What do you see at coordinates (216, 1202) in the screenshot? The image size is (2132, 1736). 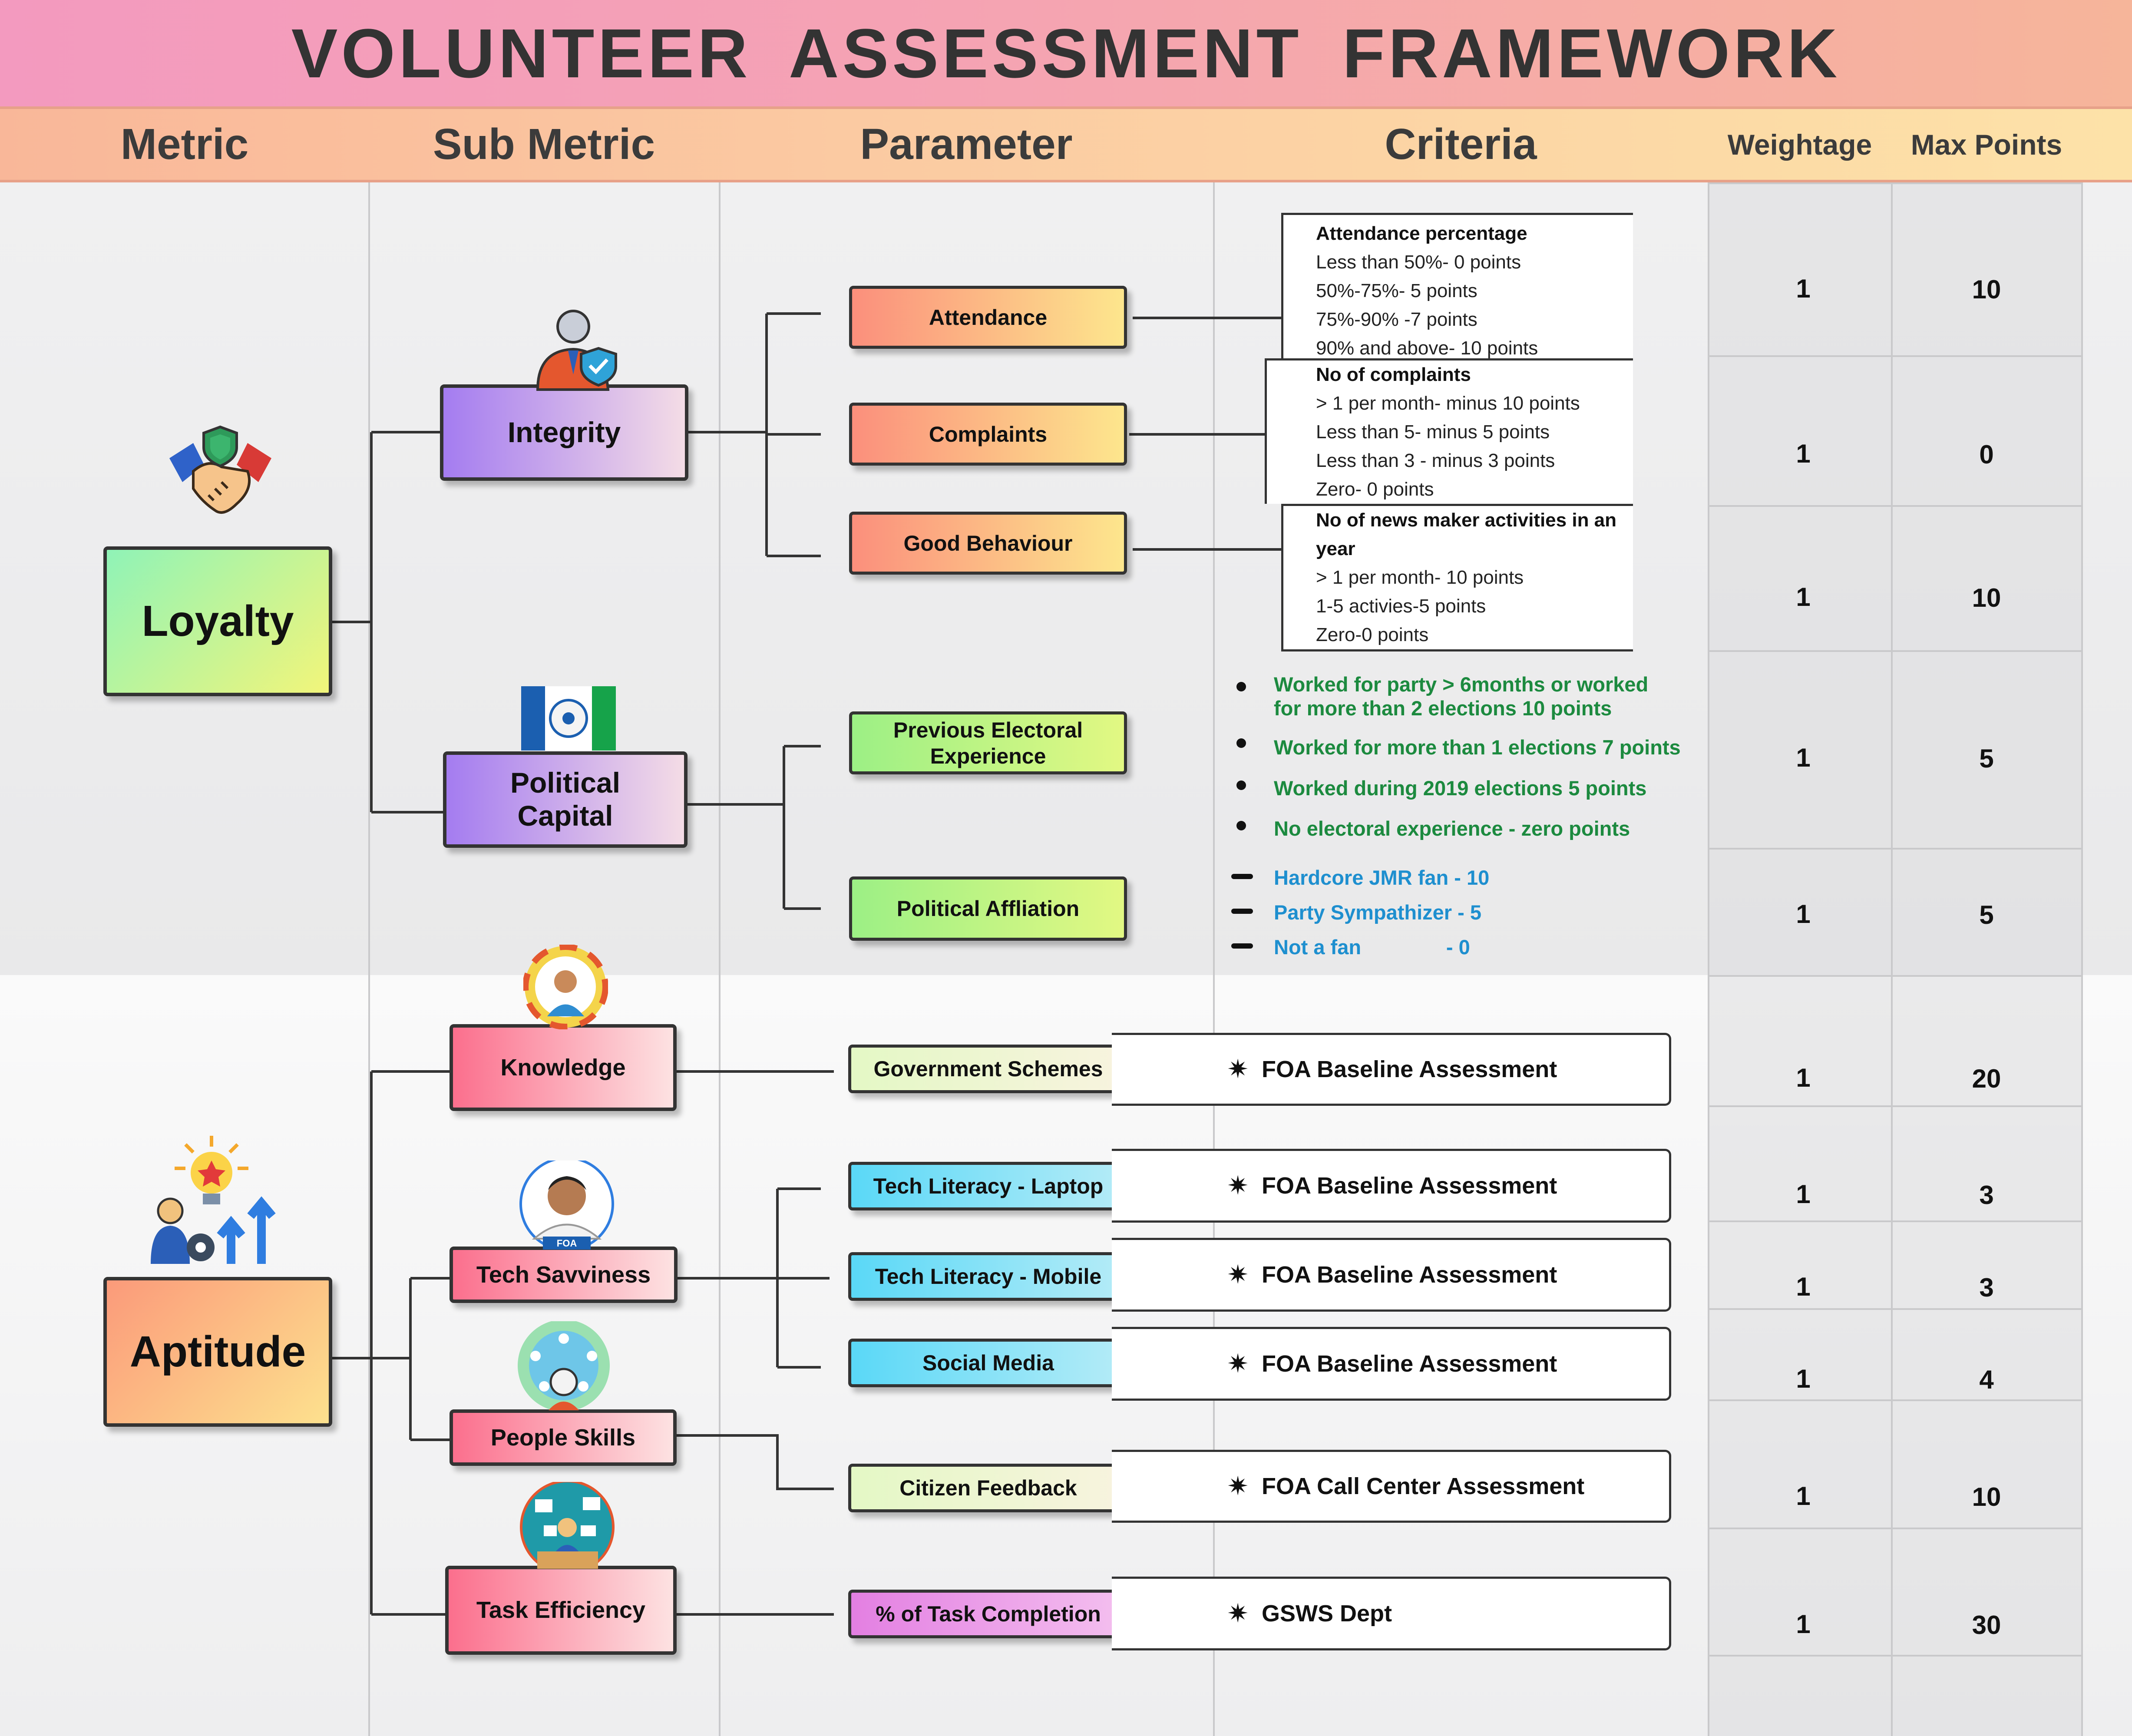 I see `idea-growth-icon` at bounding box center [216, 1202].